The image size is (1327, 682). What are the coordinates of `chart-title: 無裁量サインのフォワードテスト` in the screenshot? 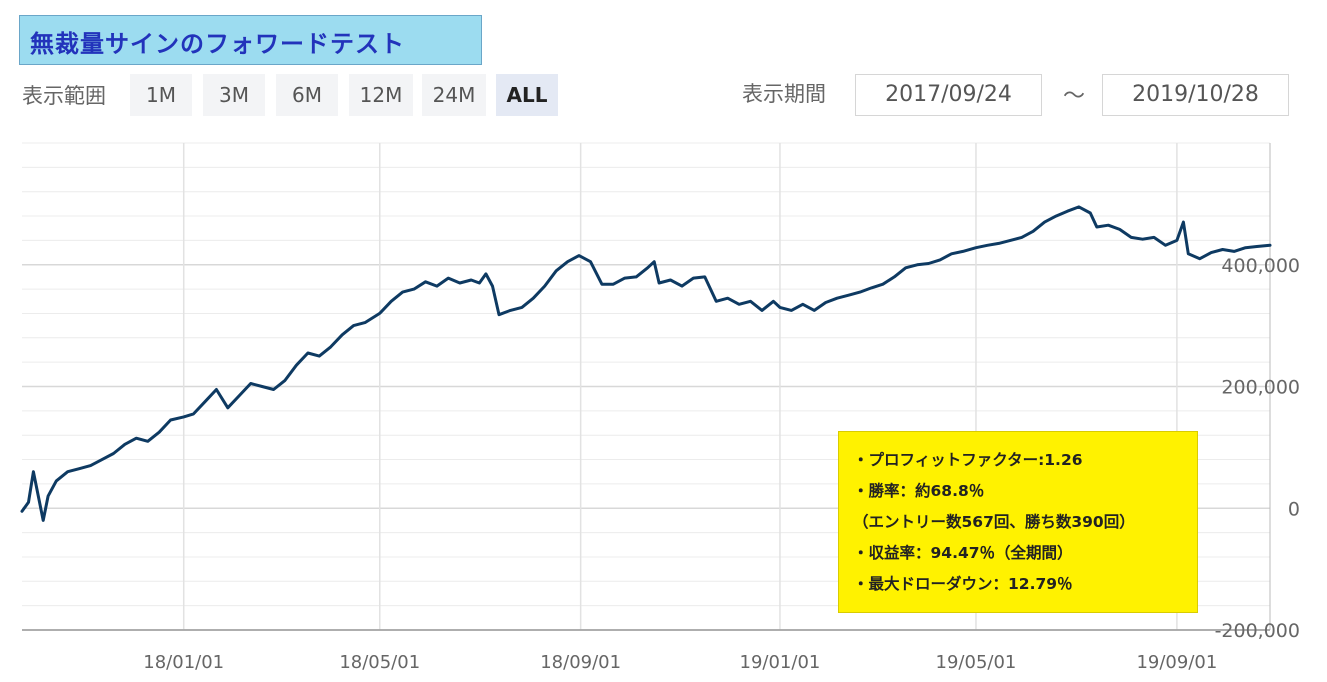 It's located at (217, 44).